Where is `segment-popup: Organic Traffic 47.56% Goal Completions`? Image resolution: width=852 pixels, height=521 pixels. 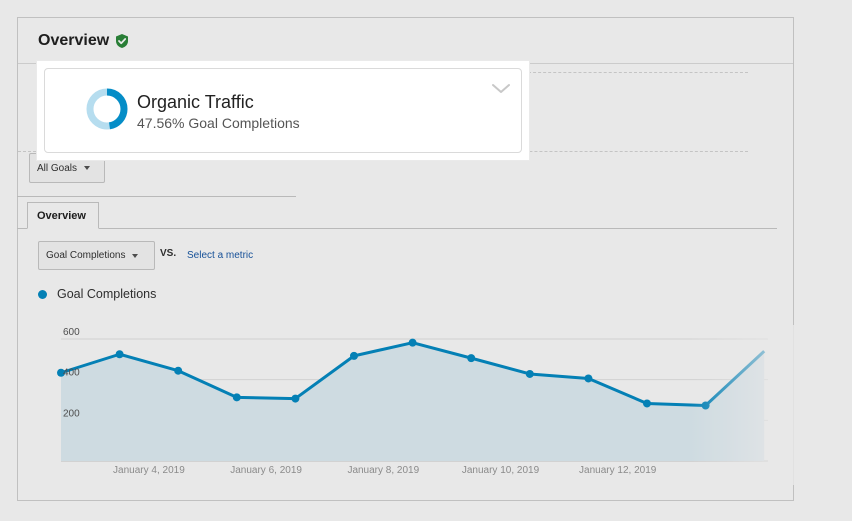 segment-popup: Organic Traffic 47.56% Goal Completions is located at coordinates (283, 110).